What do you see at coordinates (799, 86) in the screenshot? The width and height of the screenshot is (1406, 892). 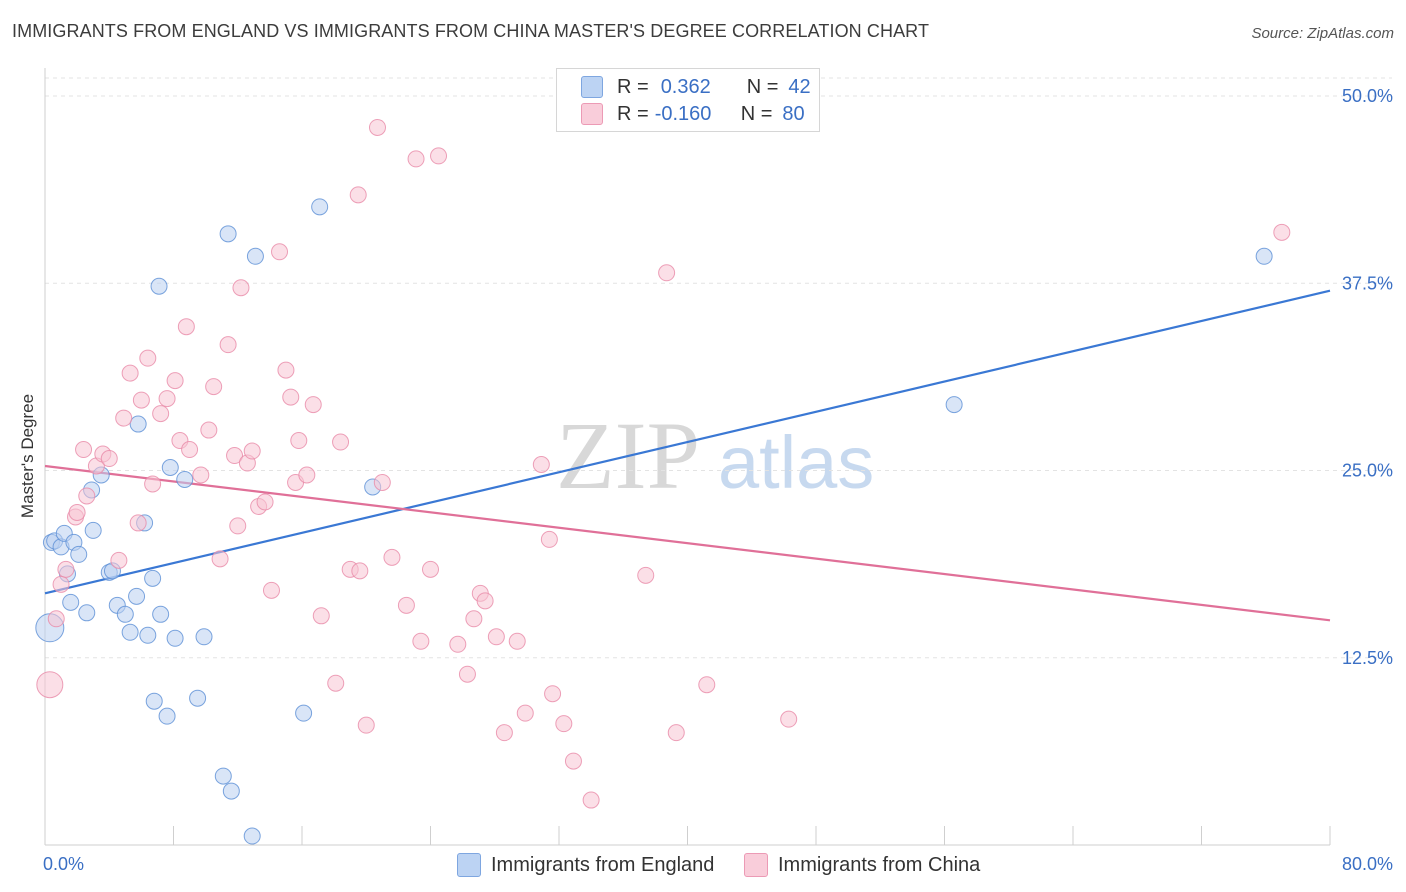 I see `n-value: 42` at bounding box center [799, 86].